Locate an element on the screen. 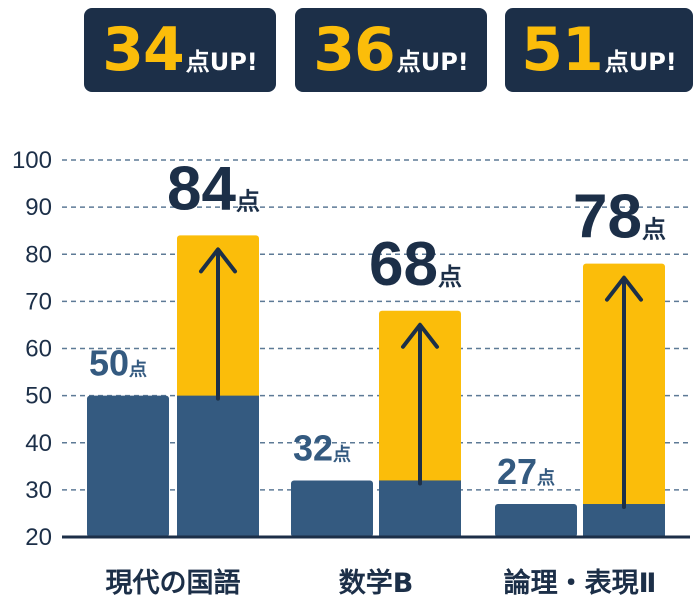 This screenshot has height=614, width=698. badge-english-value: 51 is located at coordinates (562, 50).